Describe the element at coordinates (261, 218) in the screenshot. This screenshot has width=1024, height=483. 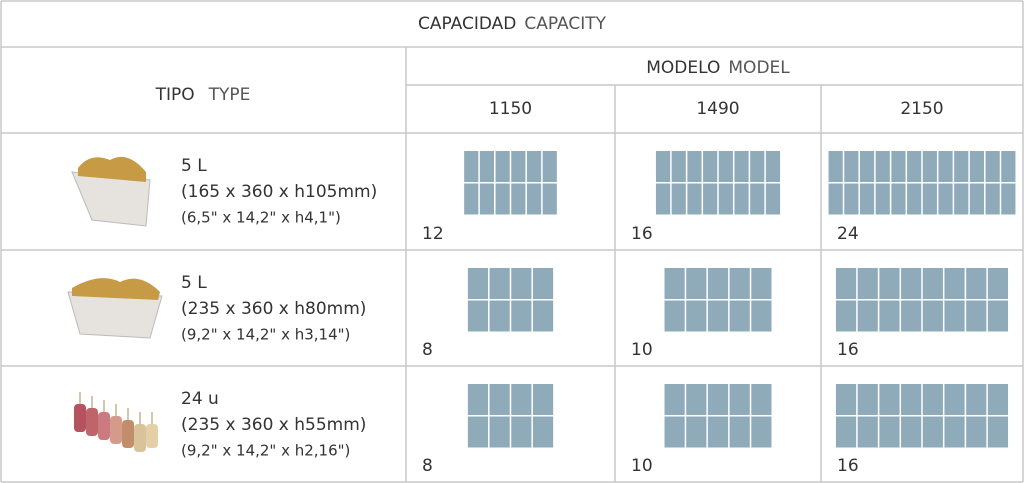
I see `type-size-in: (6,5" x 14,2" x h4,1")` at that location.